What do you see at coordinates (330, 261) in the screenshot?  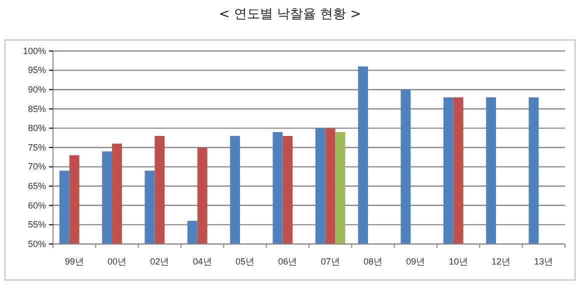 I see `x-tick-label: 07년` at bounding box center [330, 261].